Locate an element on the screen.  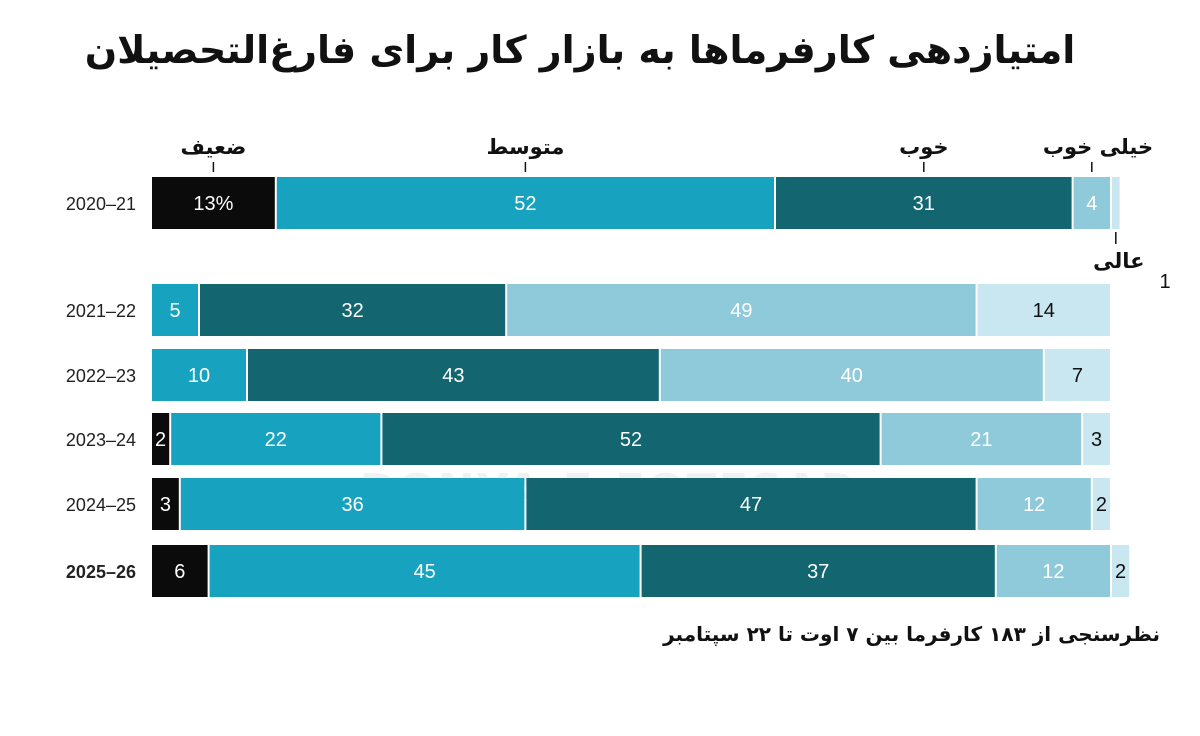
data-label: 32 is located at coordinates (352, 311).